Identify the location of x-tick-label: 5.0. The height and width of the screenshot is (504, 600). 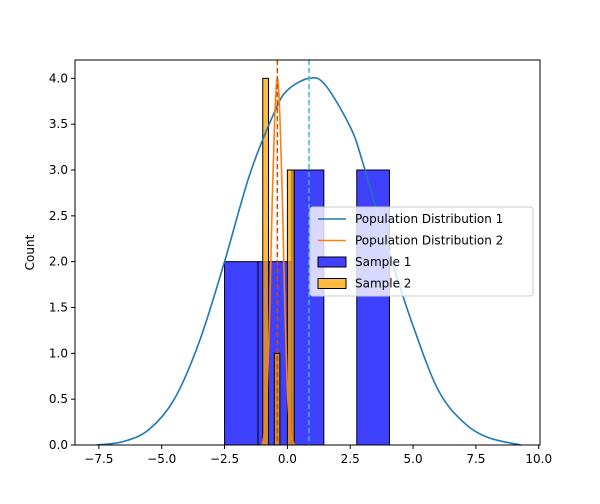
(413, 459).